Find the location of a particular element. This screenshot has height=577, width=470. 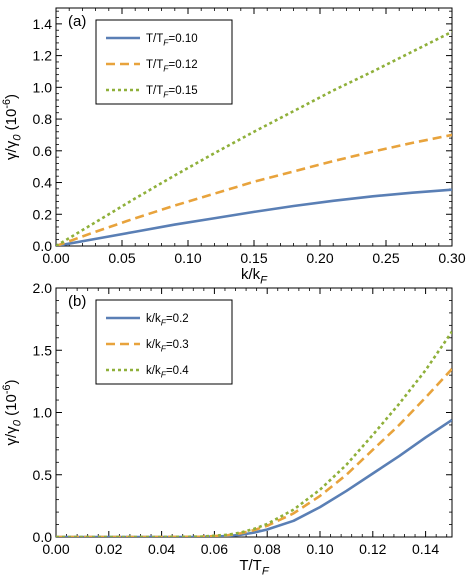

y-tick-label: 0.4 is located at coordinates (43, 183).